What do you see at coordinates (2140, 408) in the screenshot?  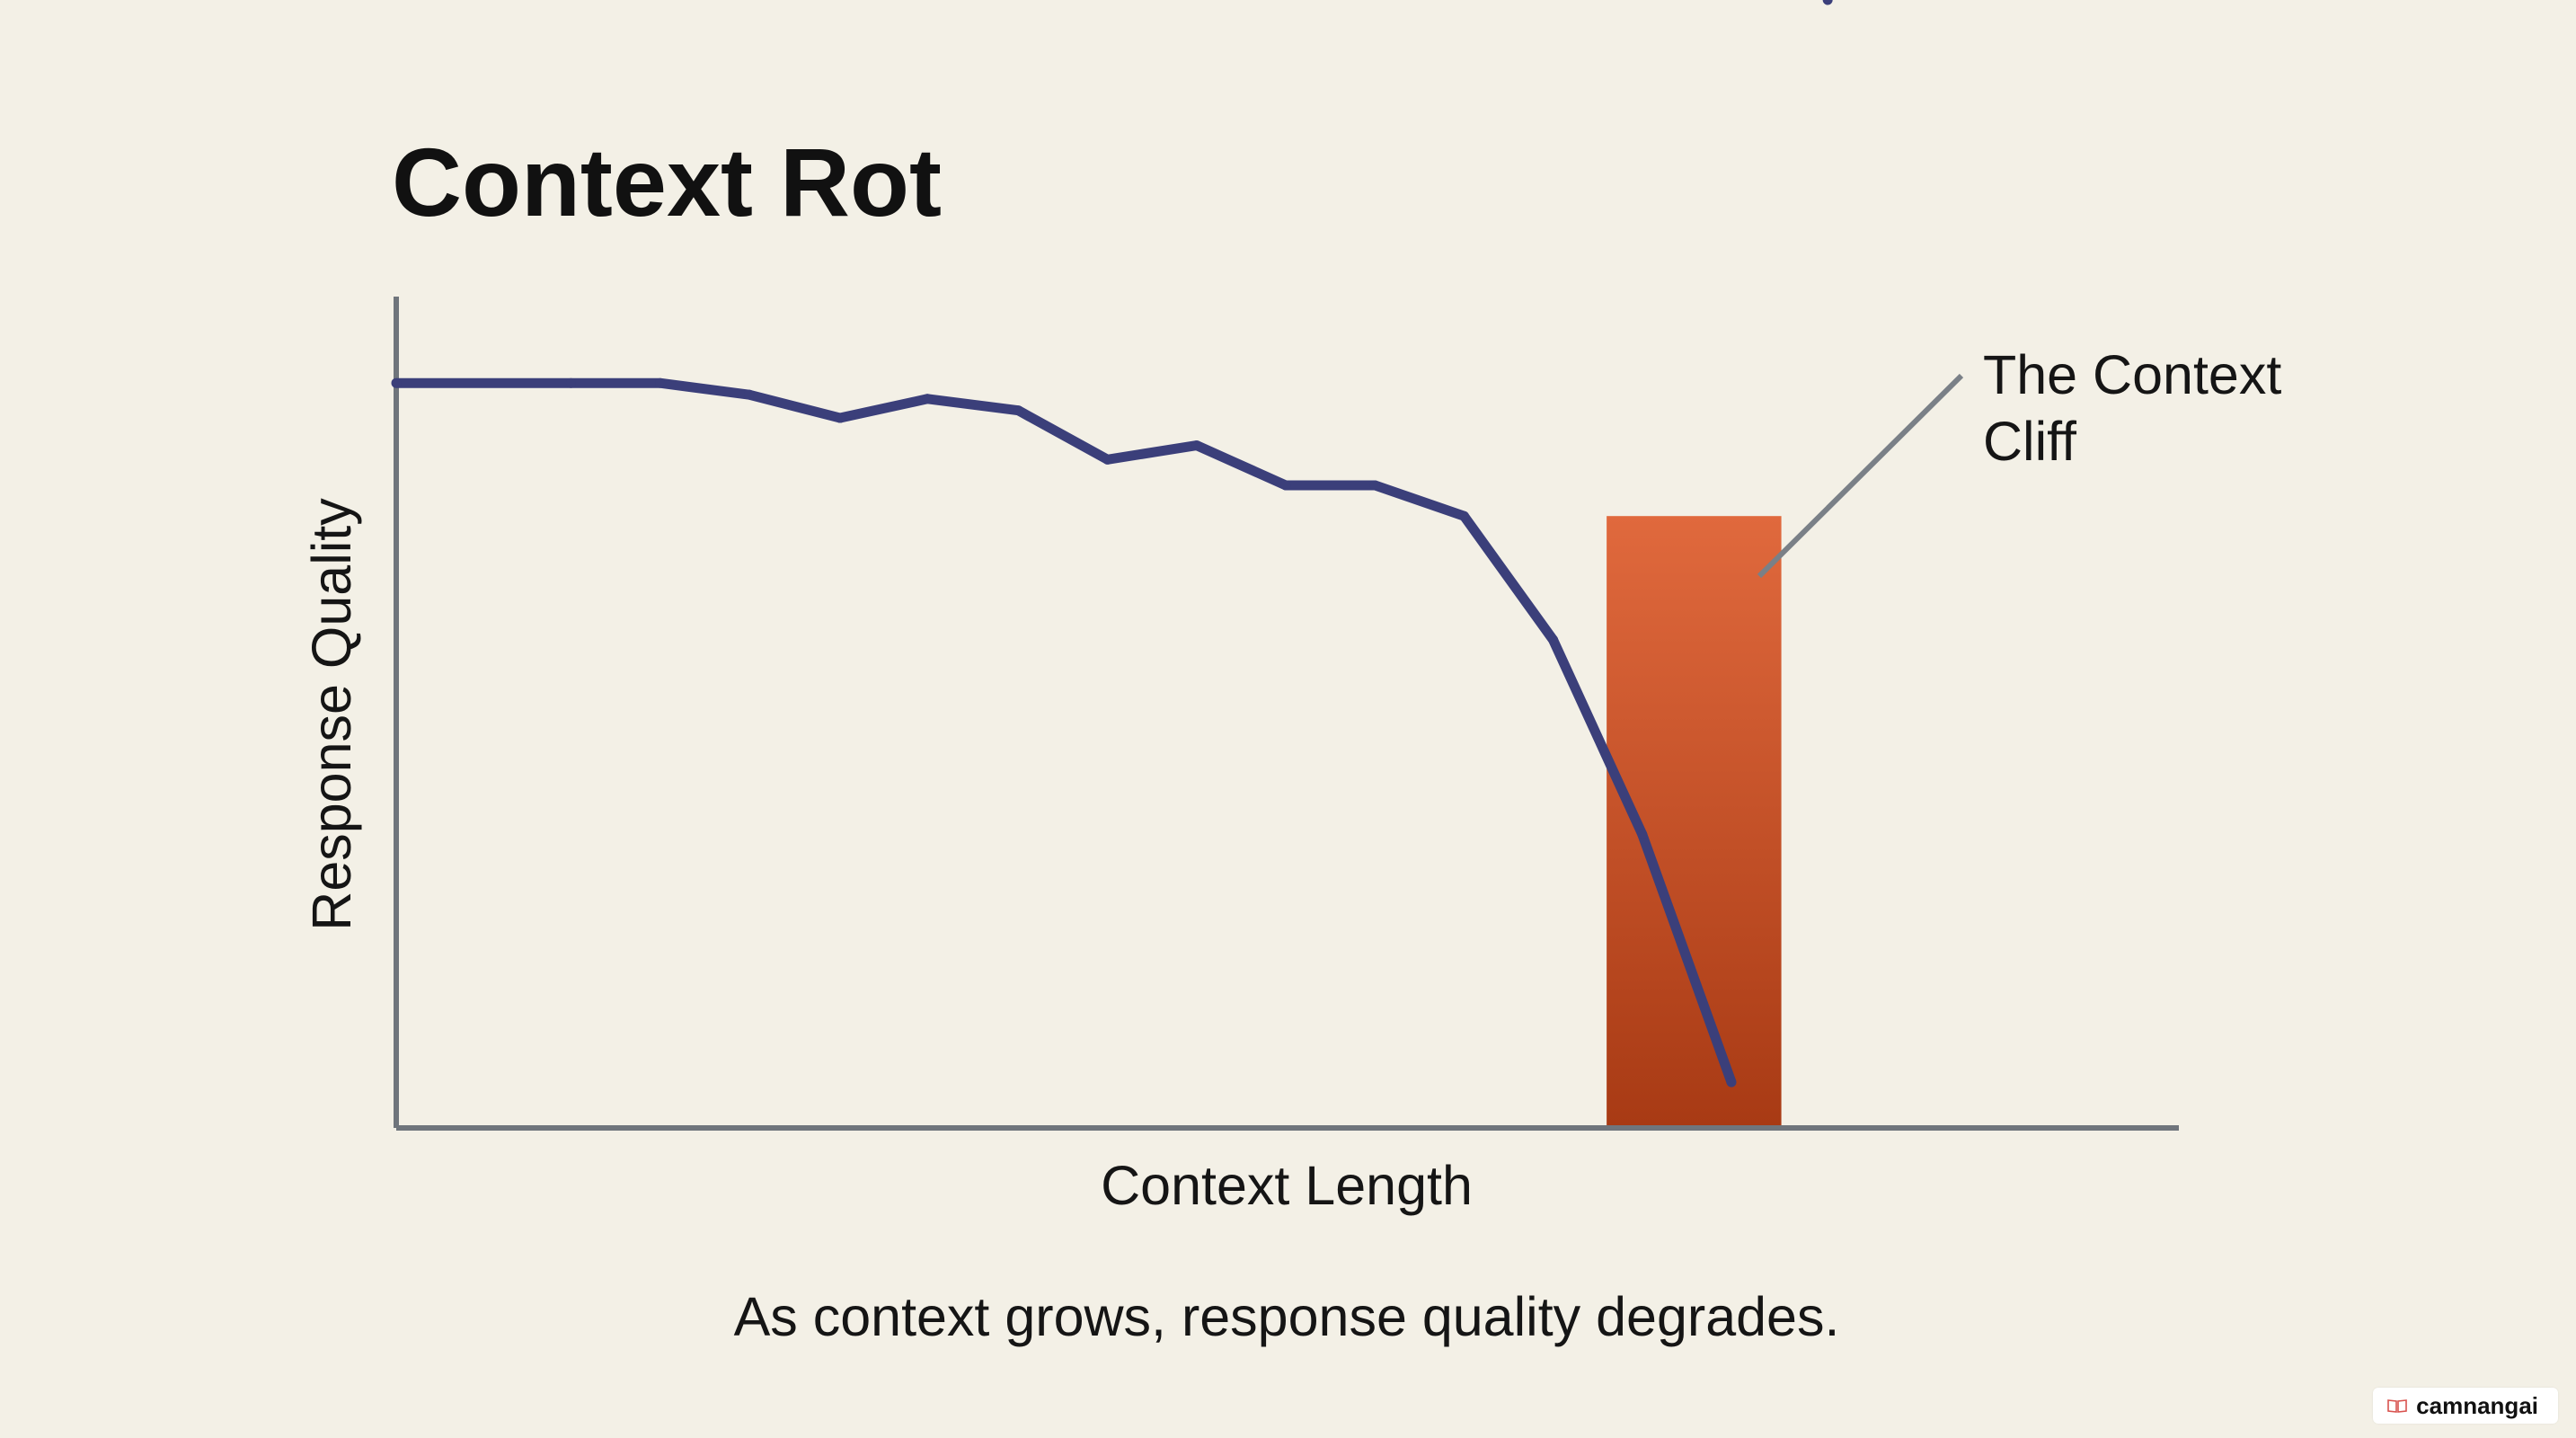 I see `annotation-label: The Context Cliff` at bounding box center [2140, 408].